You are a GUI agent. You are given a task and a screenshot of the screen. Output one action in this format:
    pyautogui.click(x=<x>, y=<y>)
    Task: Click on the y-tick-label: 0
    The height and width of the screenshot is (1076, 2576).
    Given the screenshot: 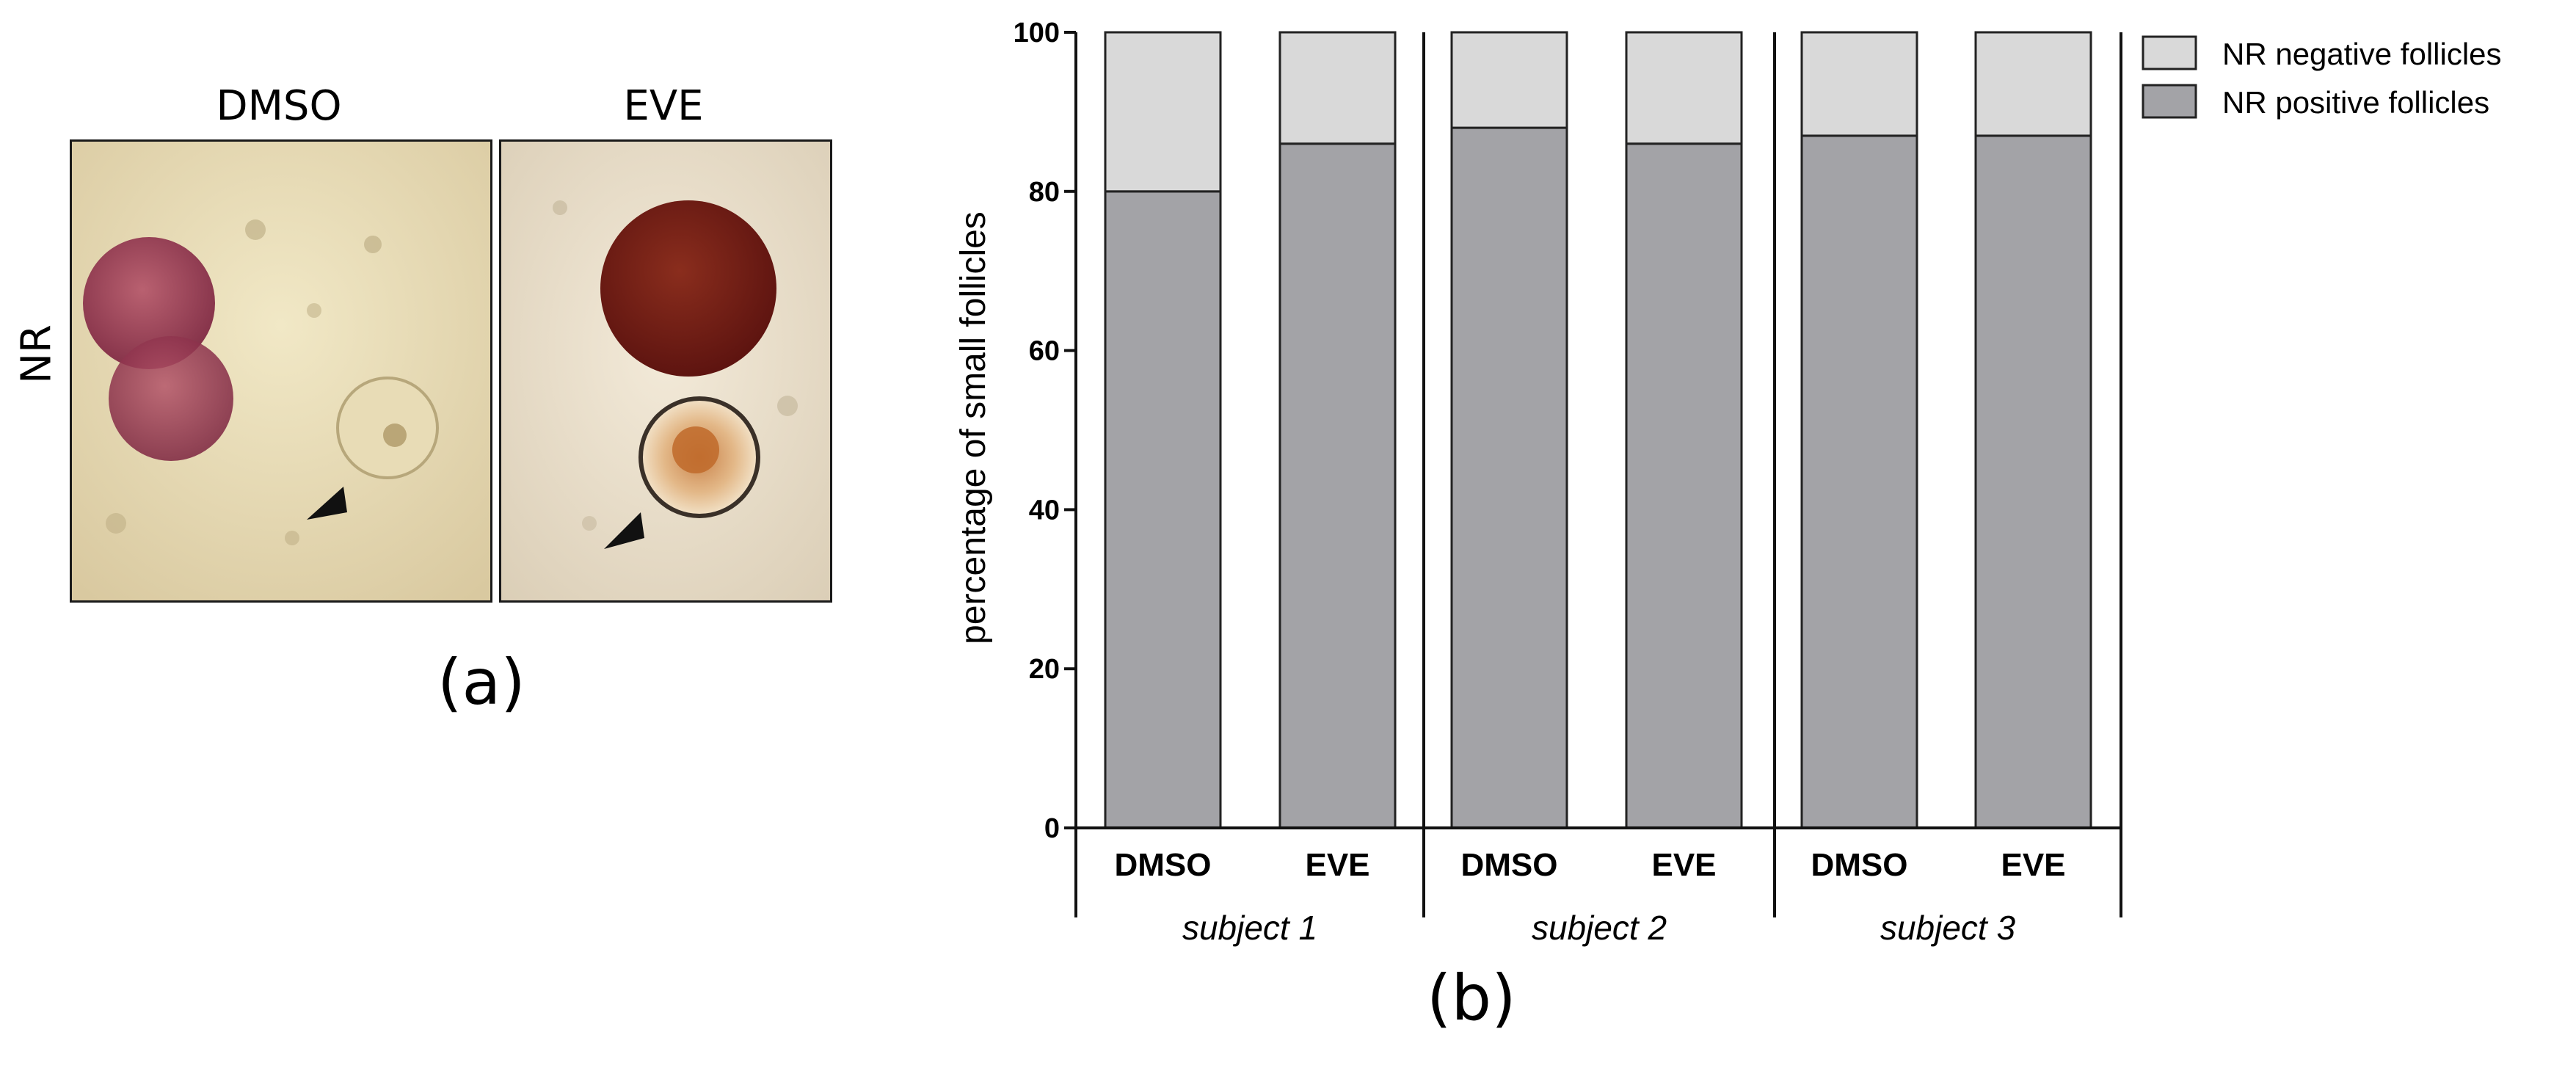 What is the action you would take?
    pyautogui.click(x=1052, y=828)
    